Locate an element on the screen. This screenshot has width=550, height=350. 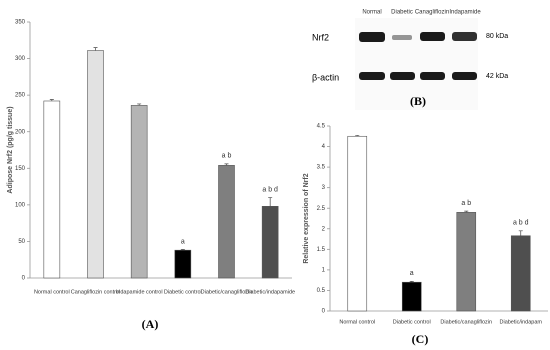
y-tick-label: 3.5 is located at coordinates (321, 168).